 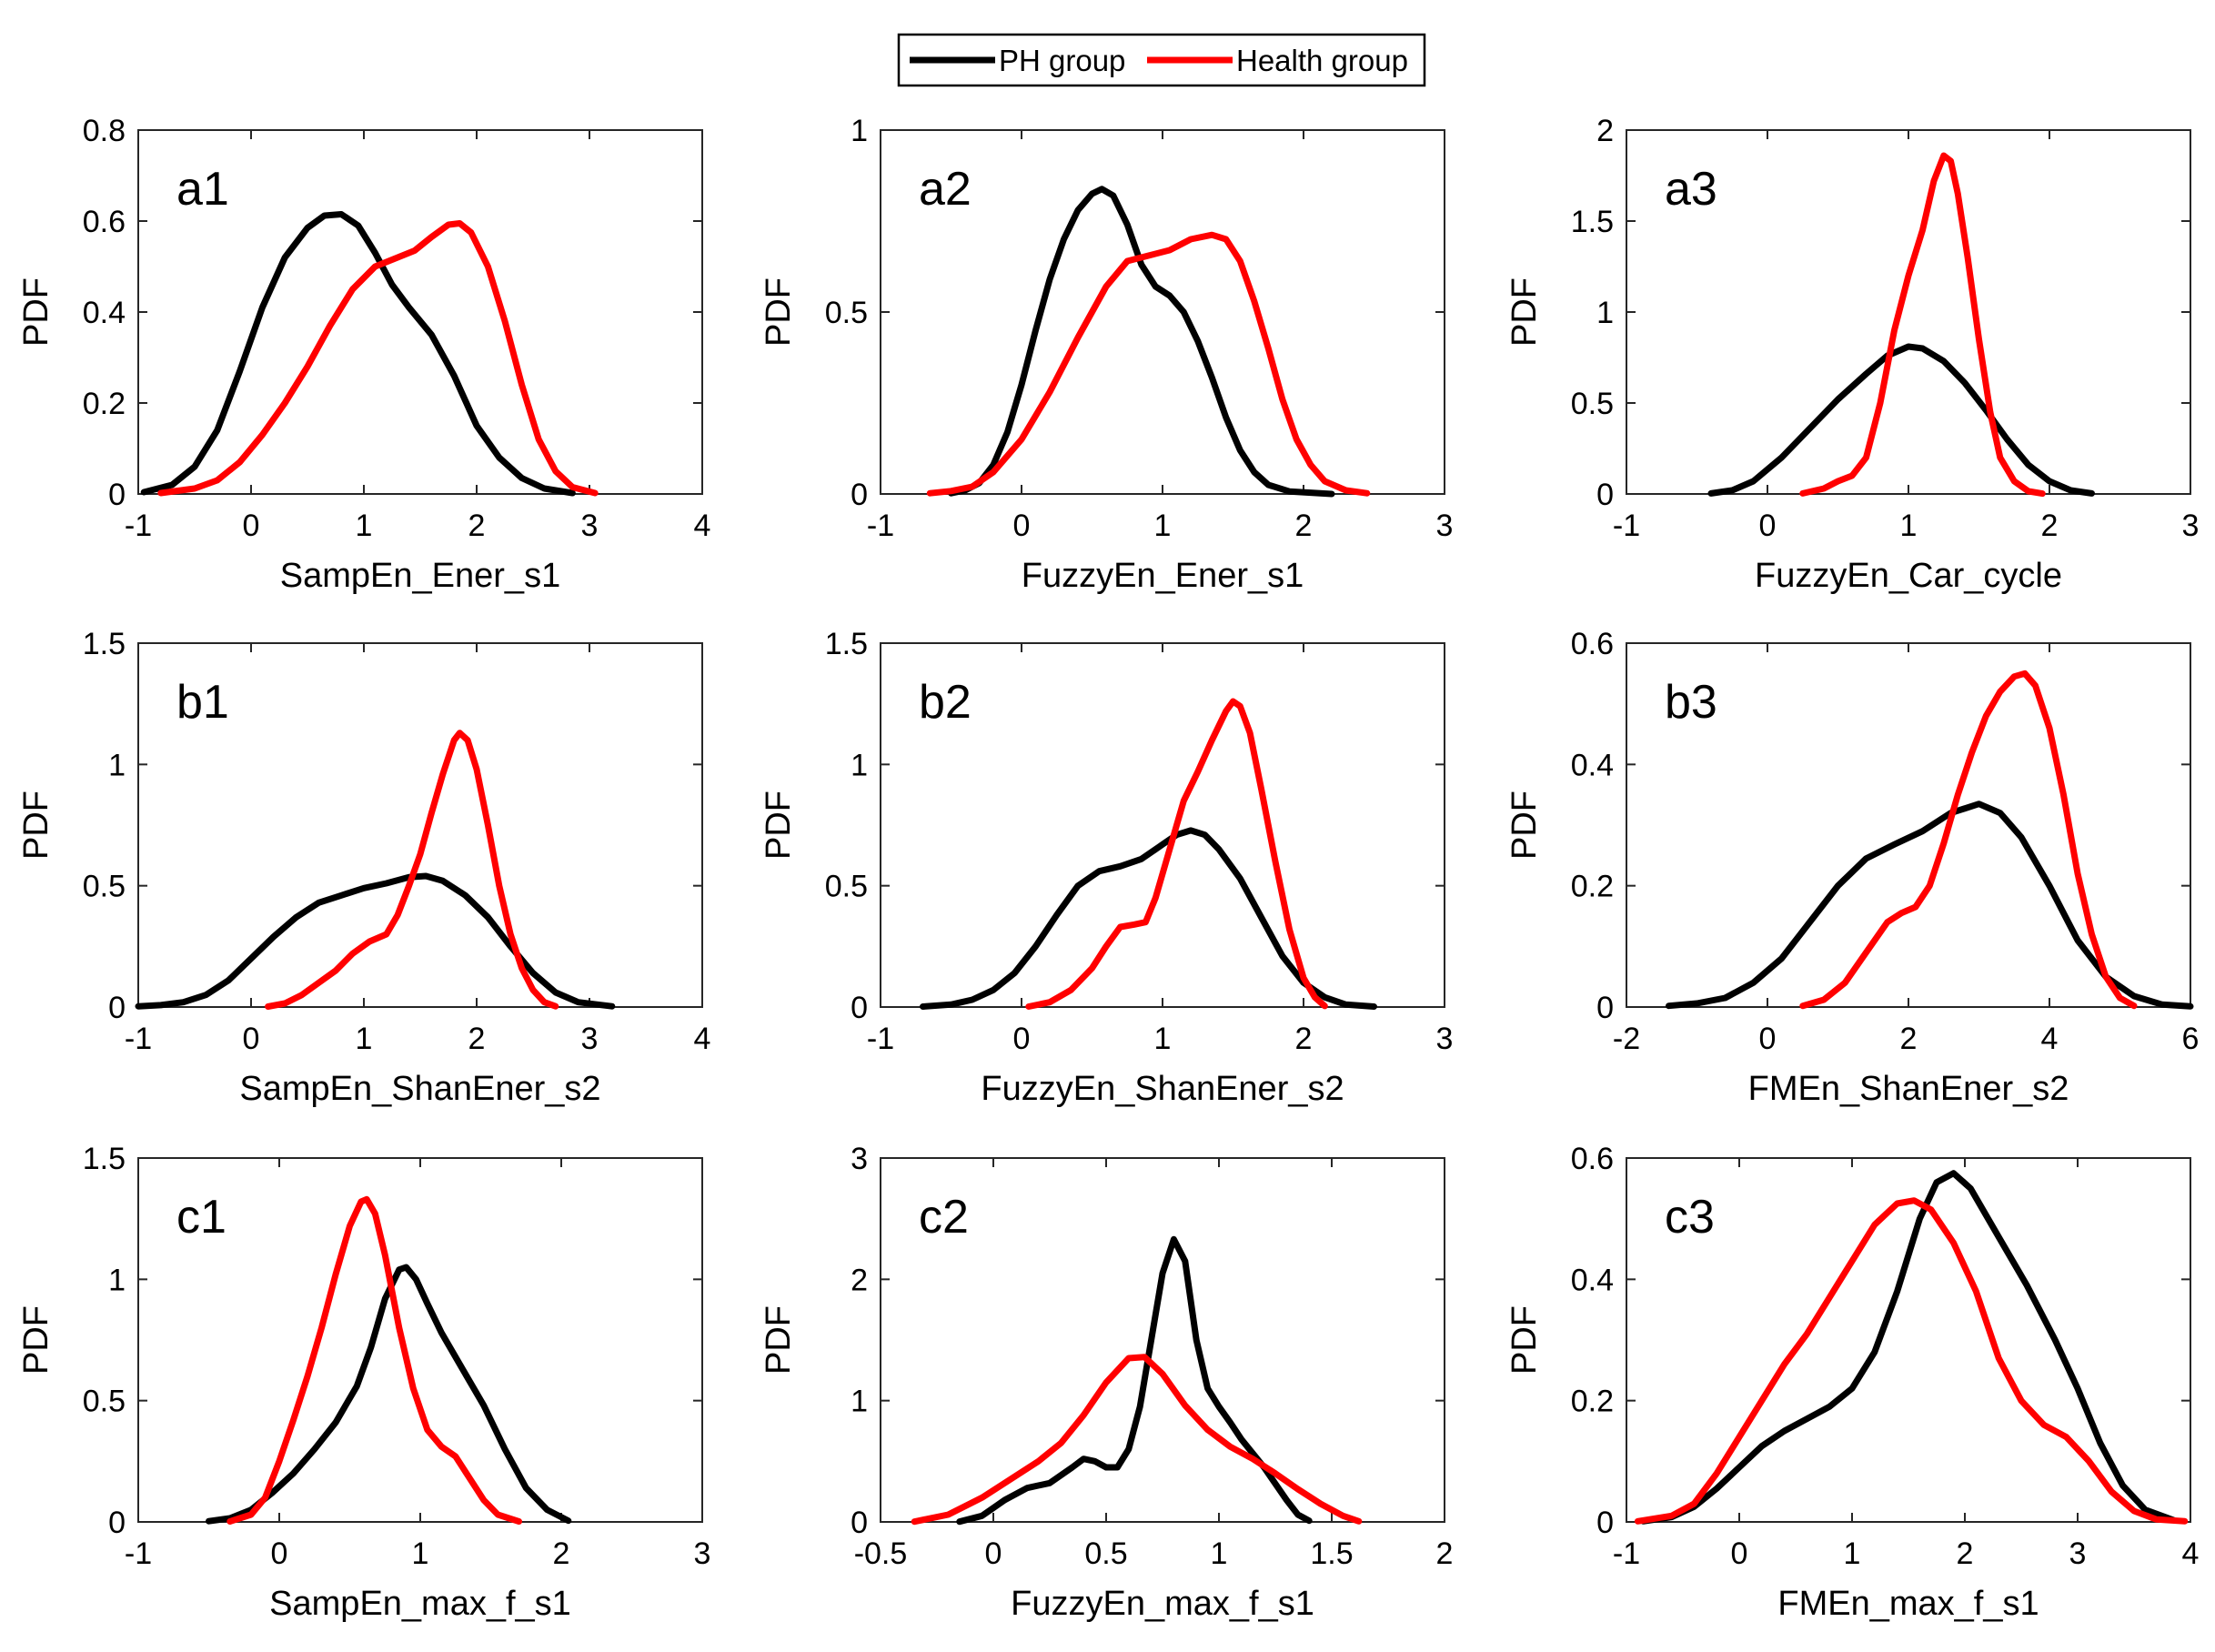 What do you see at coordinates (420, 1604) in the screenshot?
I see `x-axis-label: SampEn_max_f_s1` at bounding box center [420, 1604].